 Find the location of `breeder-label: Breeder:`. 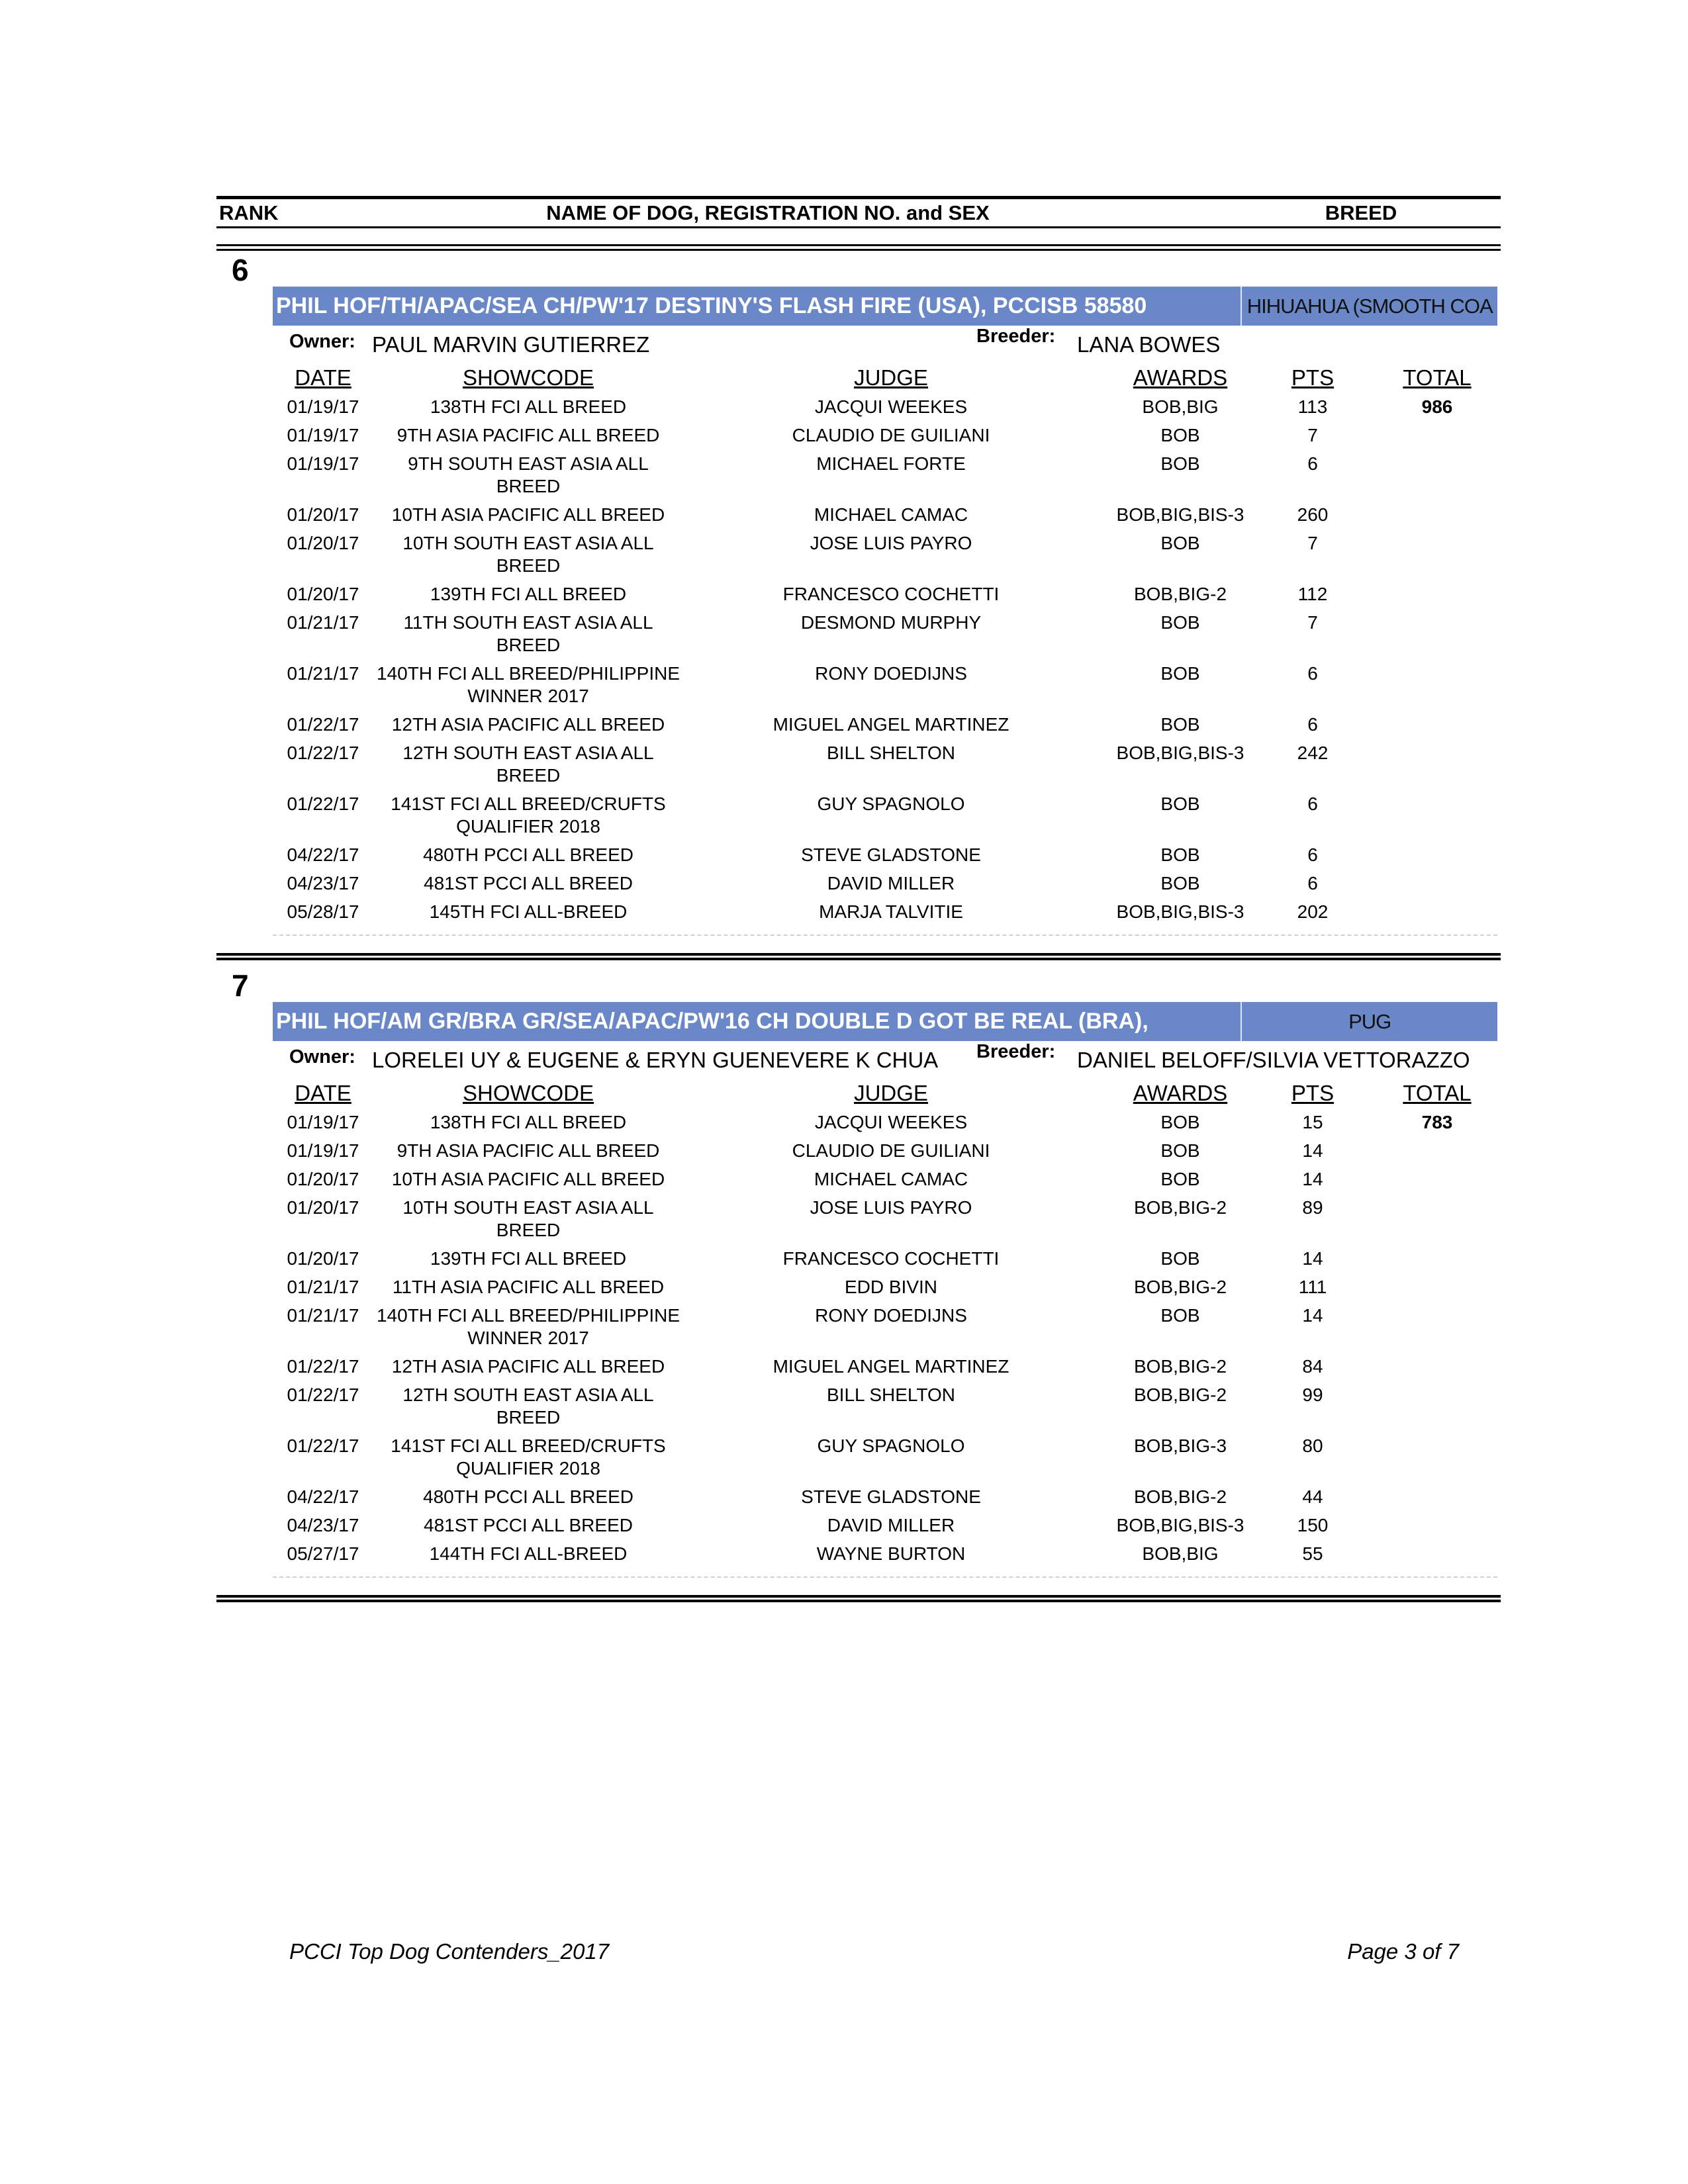

breeder-label: Breeder: is located at coordinates (1016, 1051).